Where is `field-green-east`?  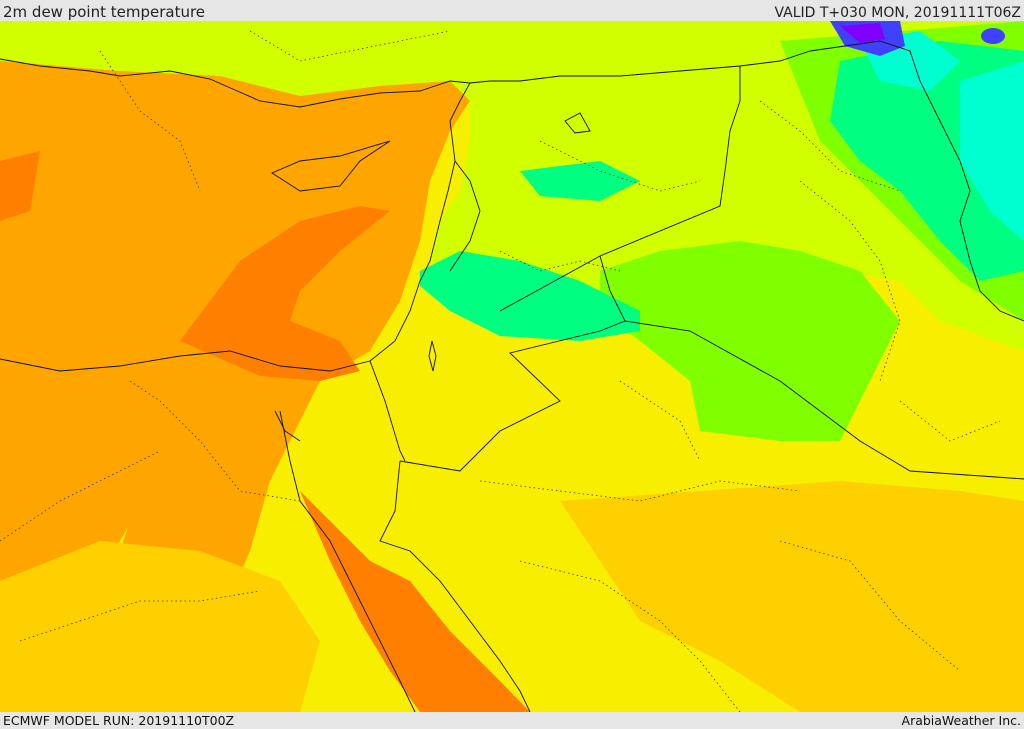
field-green-east is located at coordinates (750, 341).